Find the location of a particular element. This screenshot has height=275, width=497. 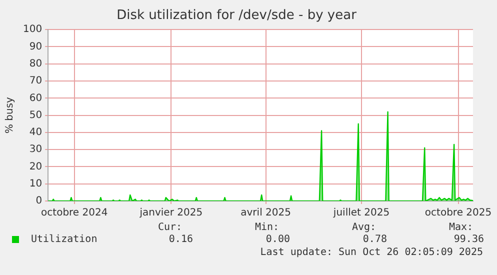

y-tick-label: 40 is located at coordinates (35, 132).